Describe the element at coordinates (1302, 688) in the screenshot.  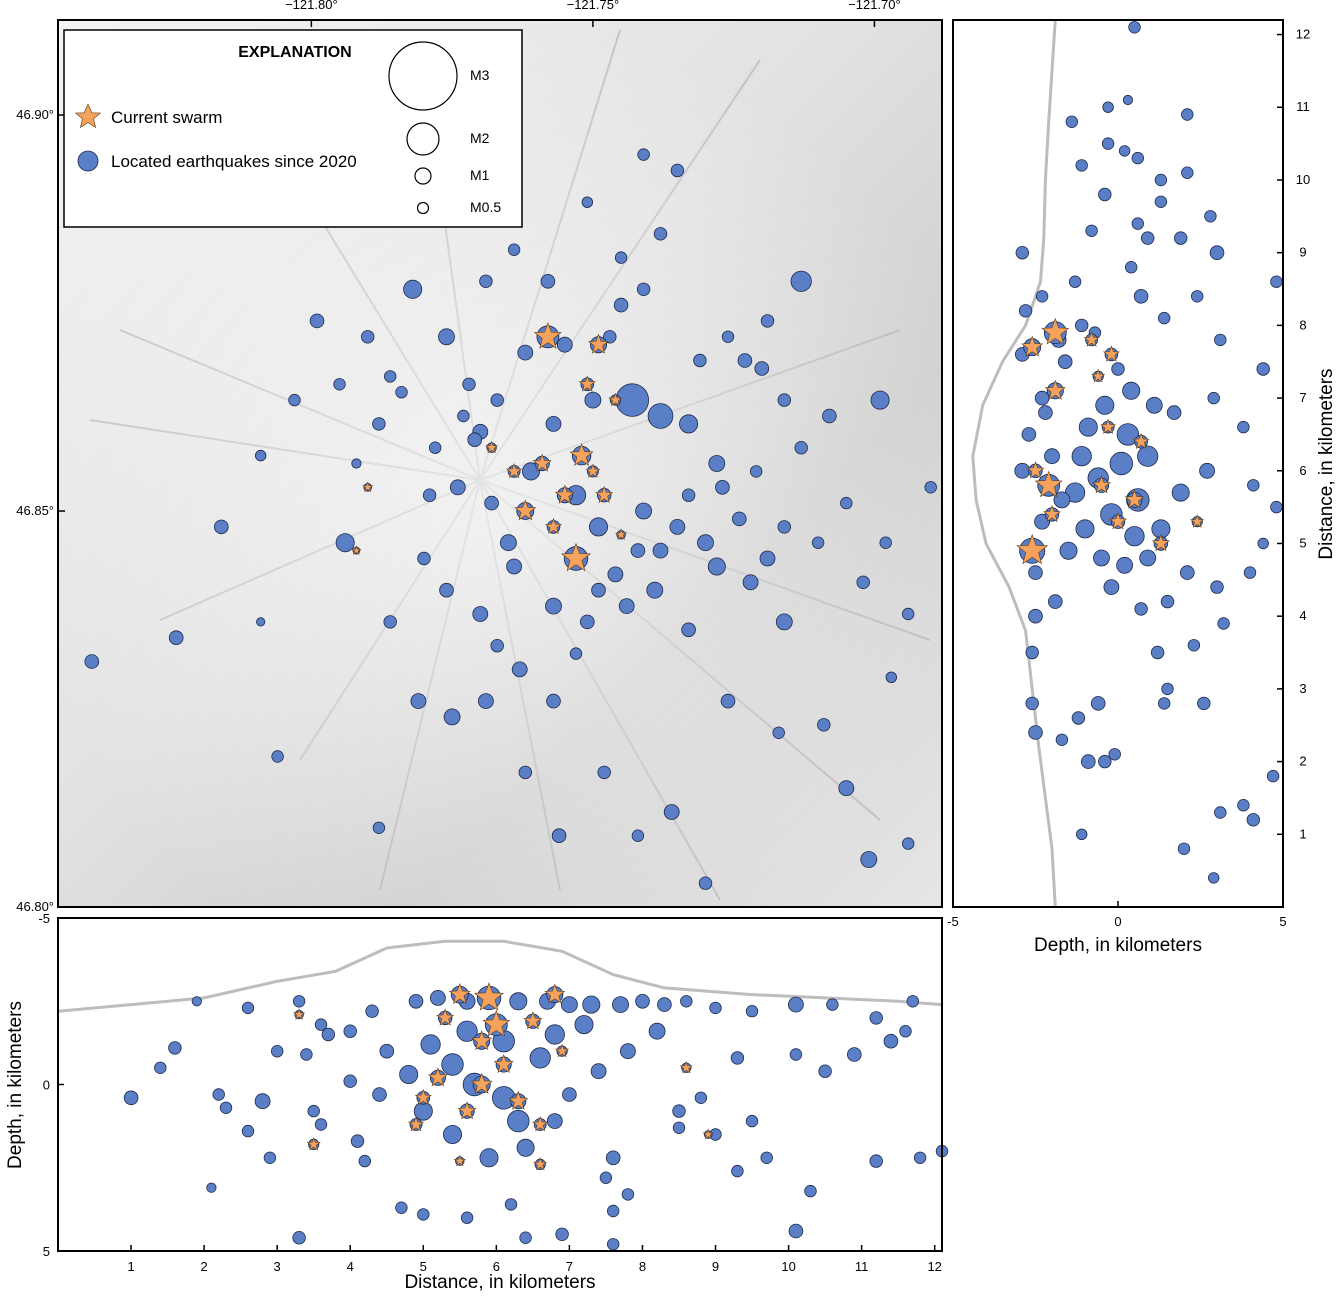
I see `right-y-tick-label: 3` at that location.